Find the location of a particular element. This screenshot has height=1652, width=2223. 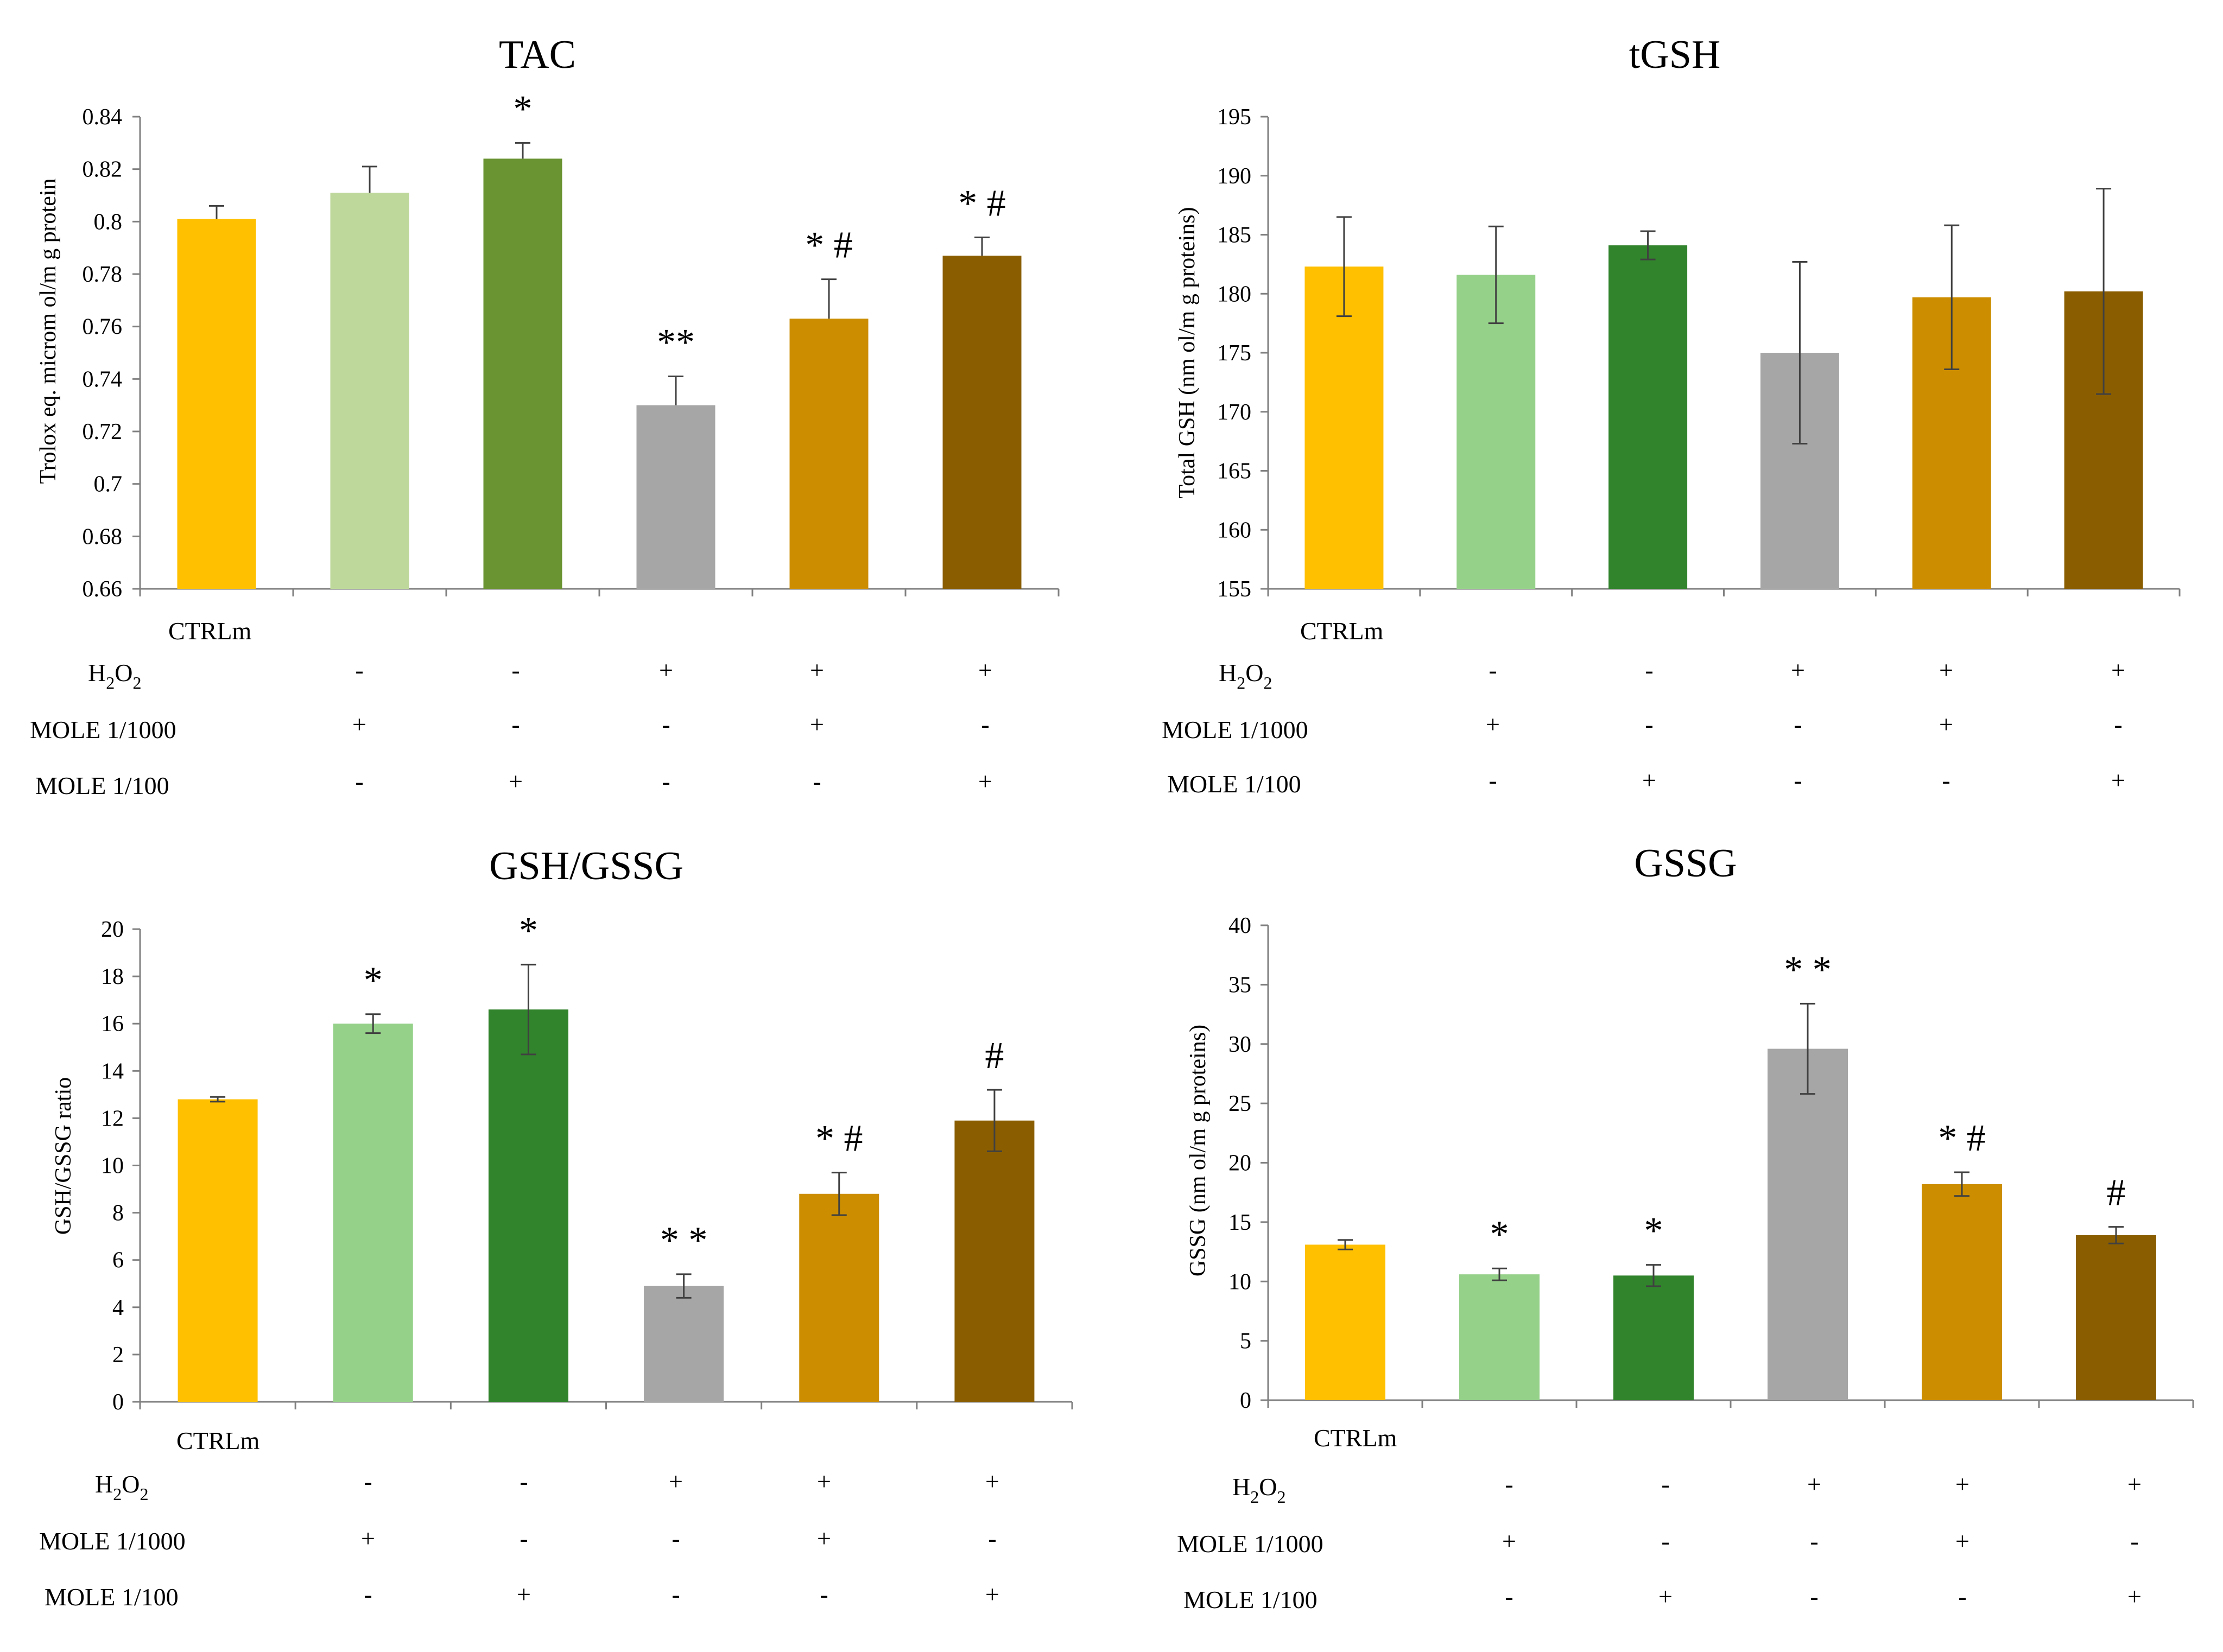

gssg-row-label-ctrl: CTRLm is located at coordinates (1355, 1438).